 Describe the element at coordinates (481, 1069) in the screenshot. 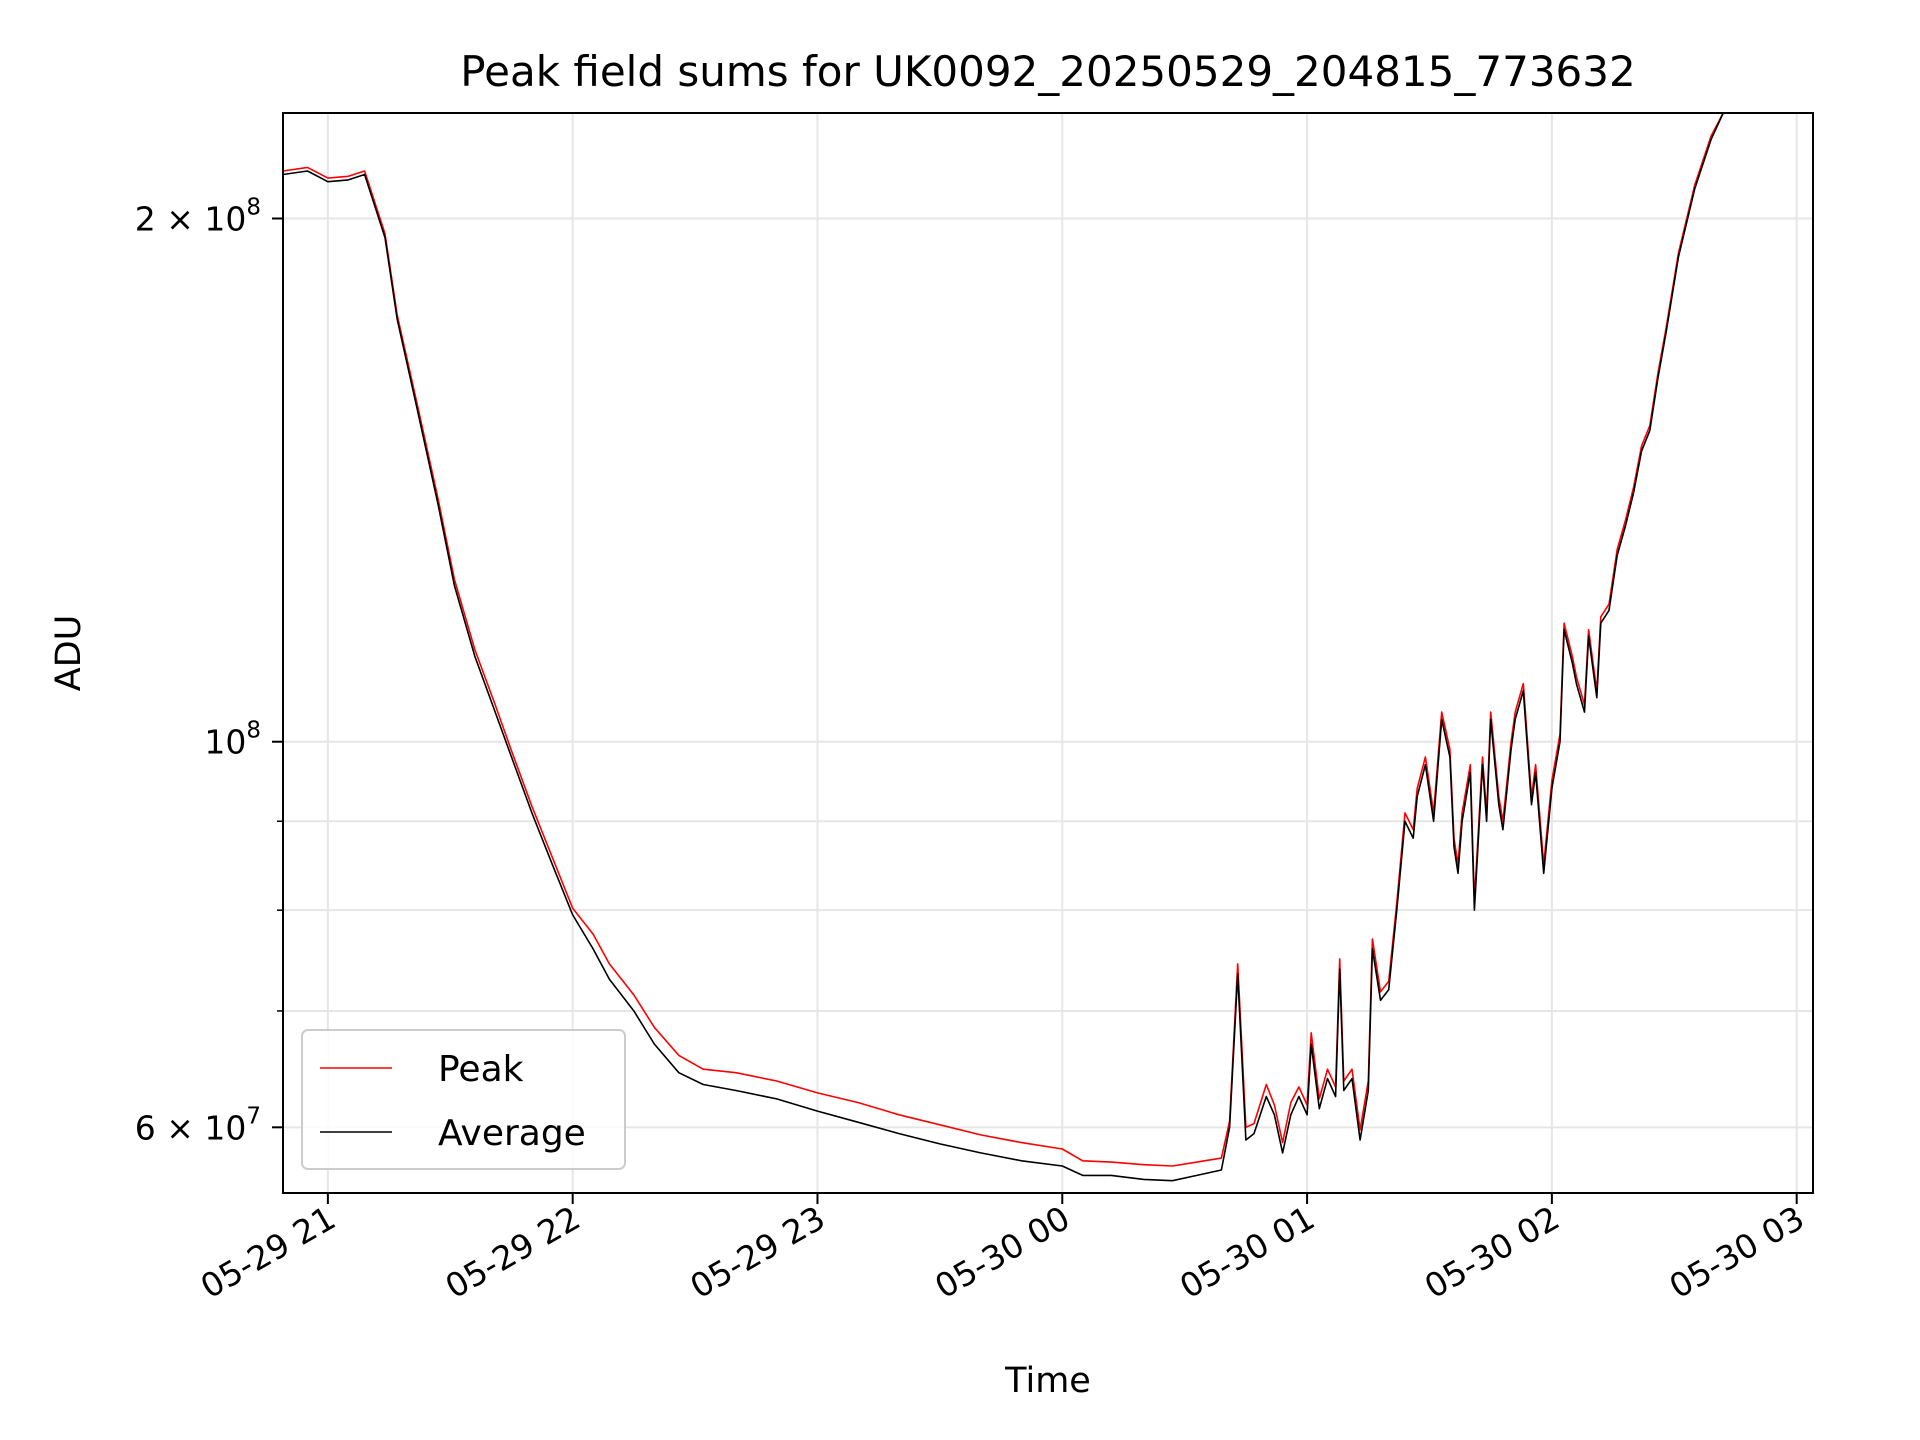

I see `legend-label-peak: Peak` at that location.